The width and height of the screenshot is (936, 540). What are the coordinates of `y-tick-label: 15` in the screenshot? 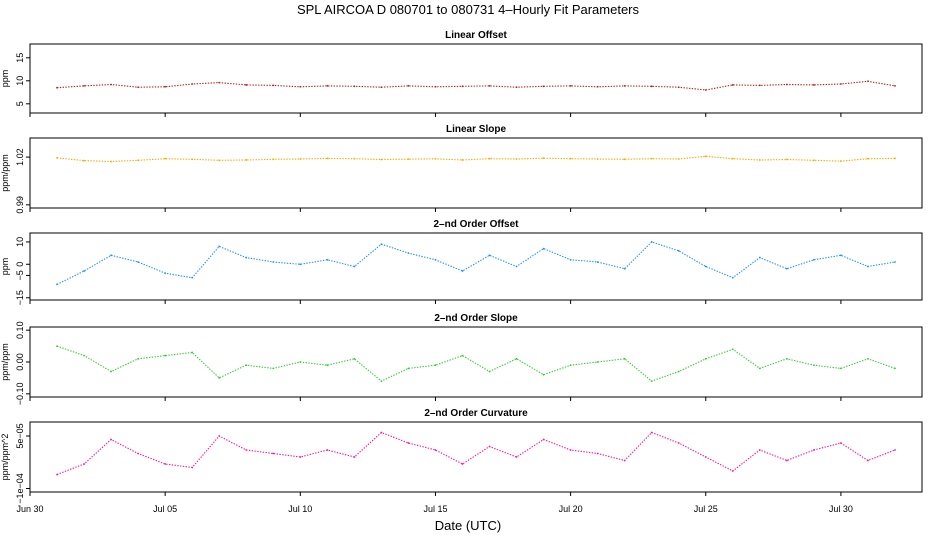 It's located at (20, 58).